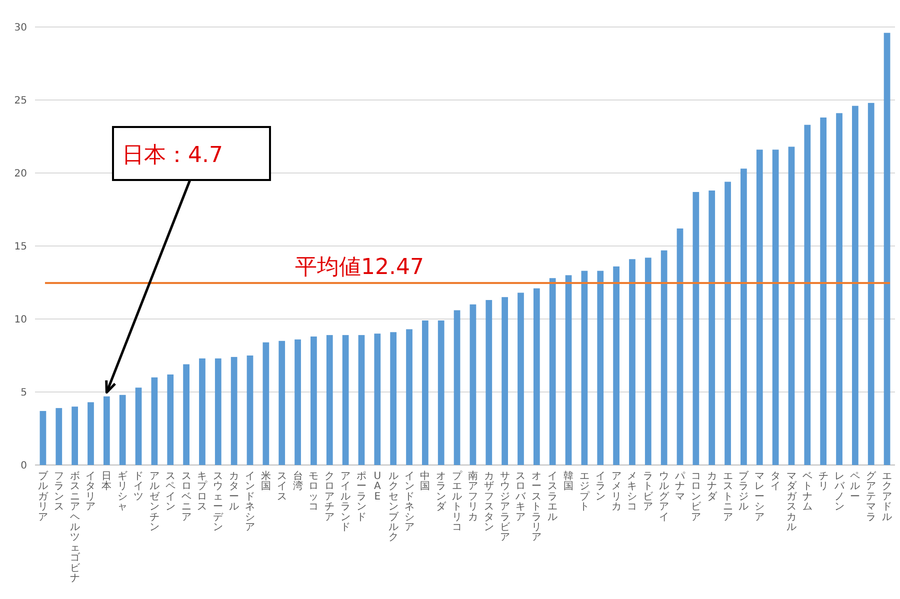 This screenshot has height=599, width=900. What do you see at coordinates (775, 481) in the screenshot?
I see `x-tick-label: タイ` at bounding box center [775, 481].